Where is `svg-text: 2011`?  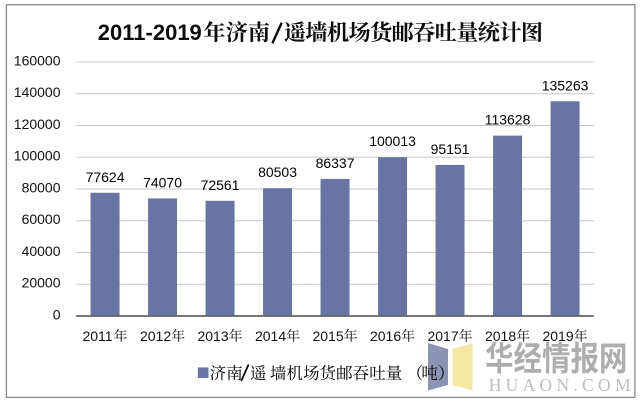 svg-text: 2011 is located at coordinates (97, 336).